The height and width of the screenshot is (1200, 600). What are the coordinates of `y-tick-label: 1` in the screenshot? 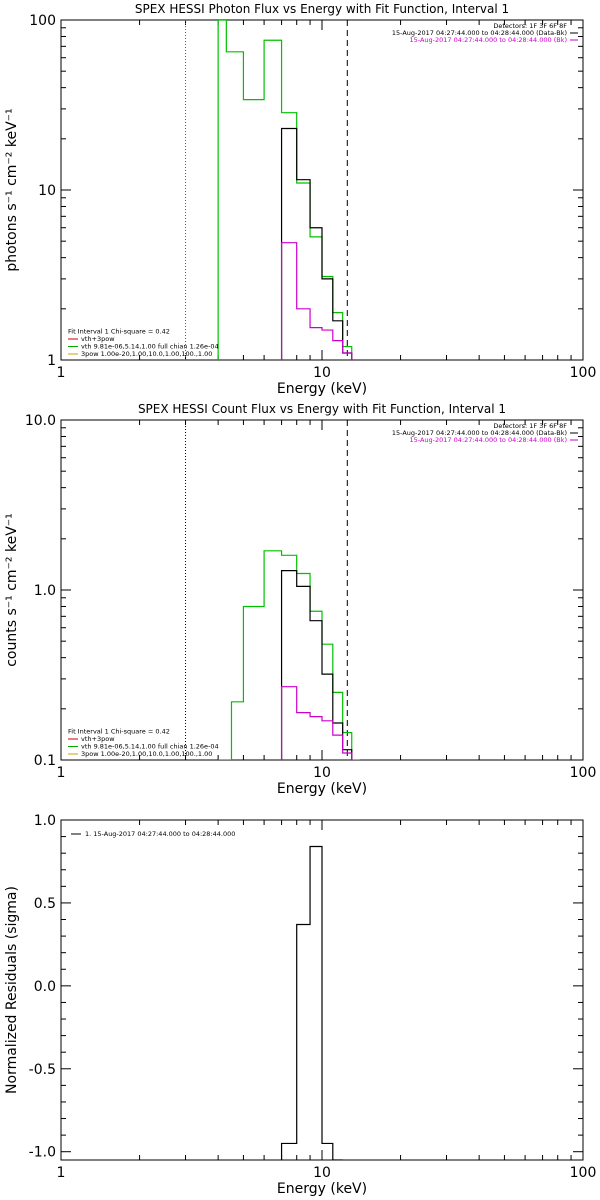 It's located at (51, 361).